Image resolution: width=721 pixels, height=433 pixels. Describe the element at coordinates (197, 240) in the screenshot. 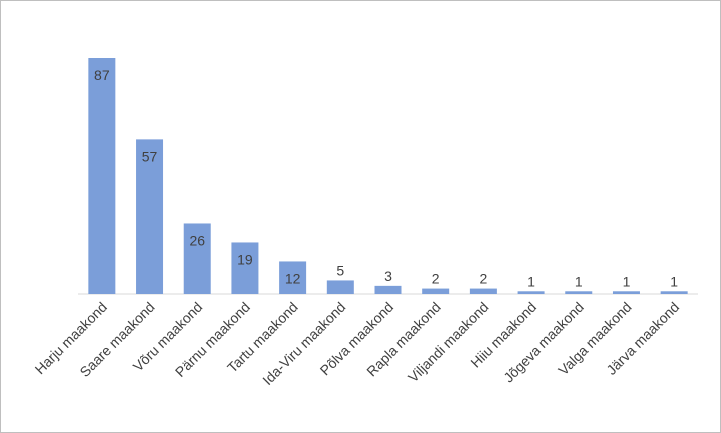

I see `data-label: 26` at that location.